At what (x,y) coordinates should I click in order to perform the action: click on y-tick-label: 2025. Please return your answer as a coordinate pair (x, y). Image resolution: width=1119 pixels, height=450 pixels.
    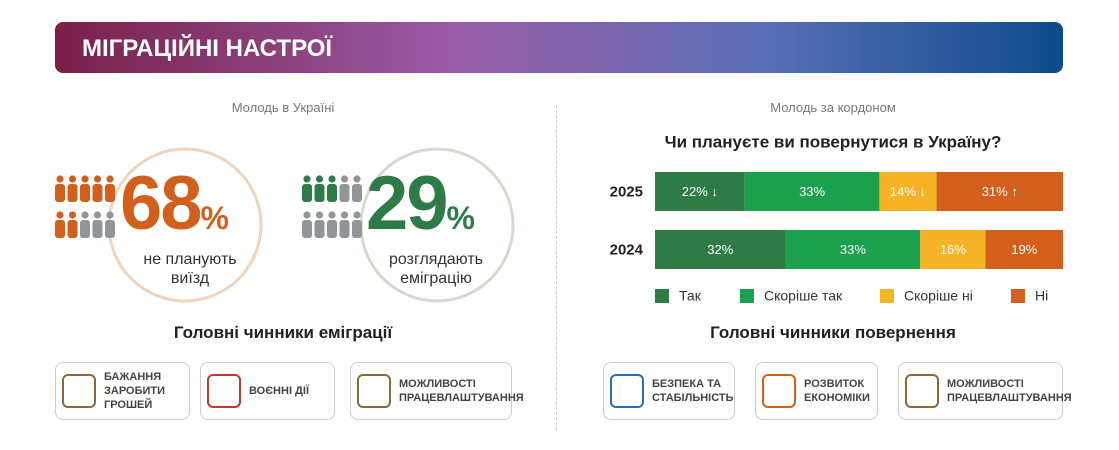
    Looking at the image, I should click on (626, 191).